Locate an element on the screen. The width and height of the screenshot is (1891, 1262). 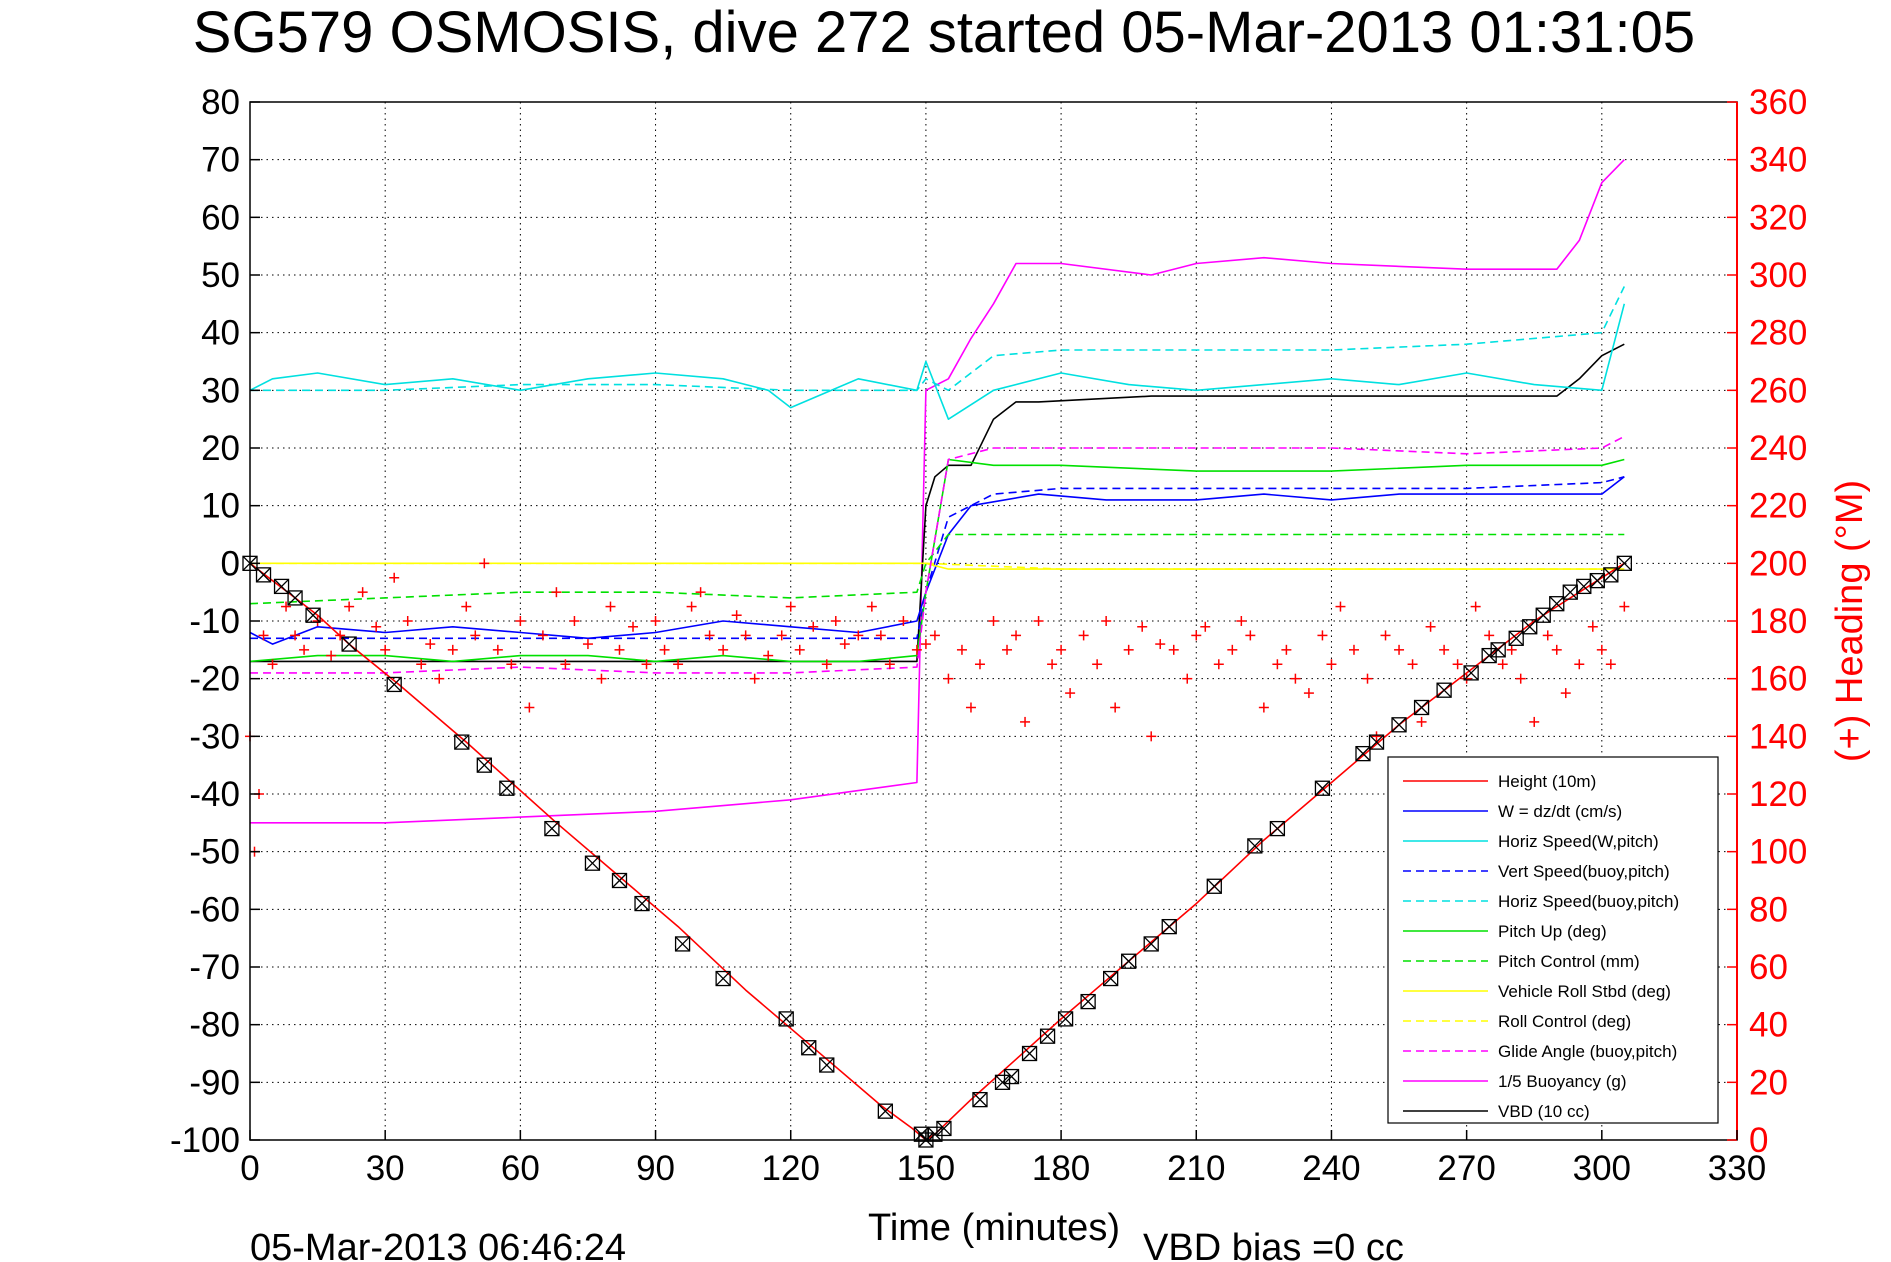
footer-timestamp: 05-Mar-2013 06:46:24 is located at coordinates (438, 1244).